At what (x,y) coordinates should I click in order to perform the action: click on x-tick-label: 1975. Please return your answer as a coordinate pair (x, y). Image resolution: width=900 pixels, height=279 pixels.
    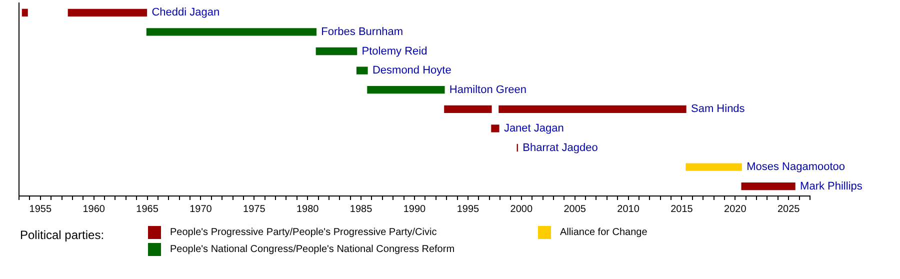
    Looking at the image, I should click on (254, 209).